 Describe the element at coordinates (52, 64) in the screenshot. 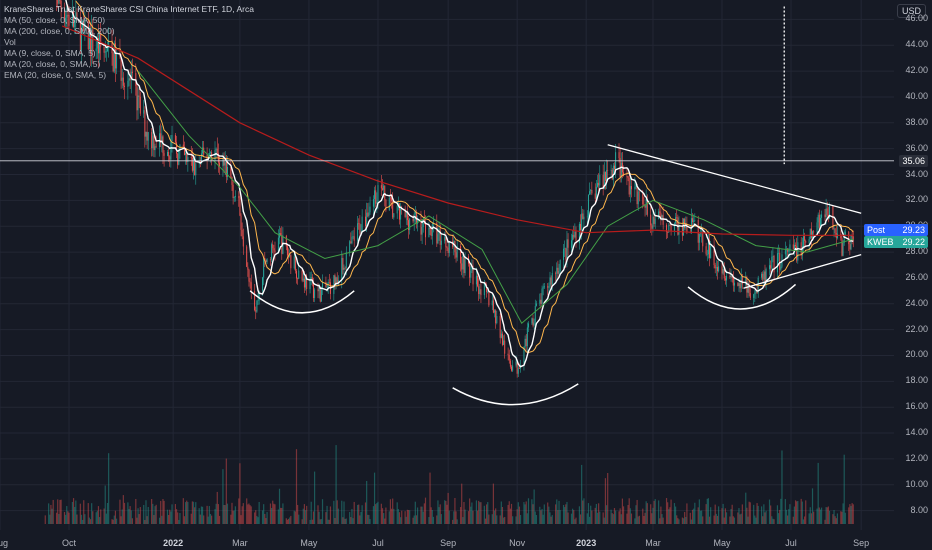

I see `legend-ma20: MA (20, close, 0, SMA, 5)` at that location.